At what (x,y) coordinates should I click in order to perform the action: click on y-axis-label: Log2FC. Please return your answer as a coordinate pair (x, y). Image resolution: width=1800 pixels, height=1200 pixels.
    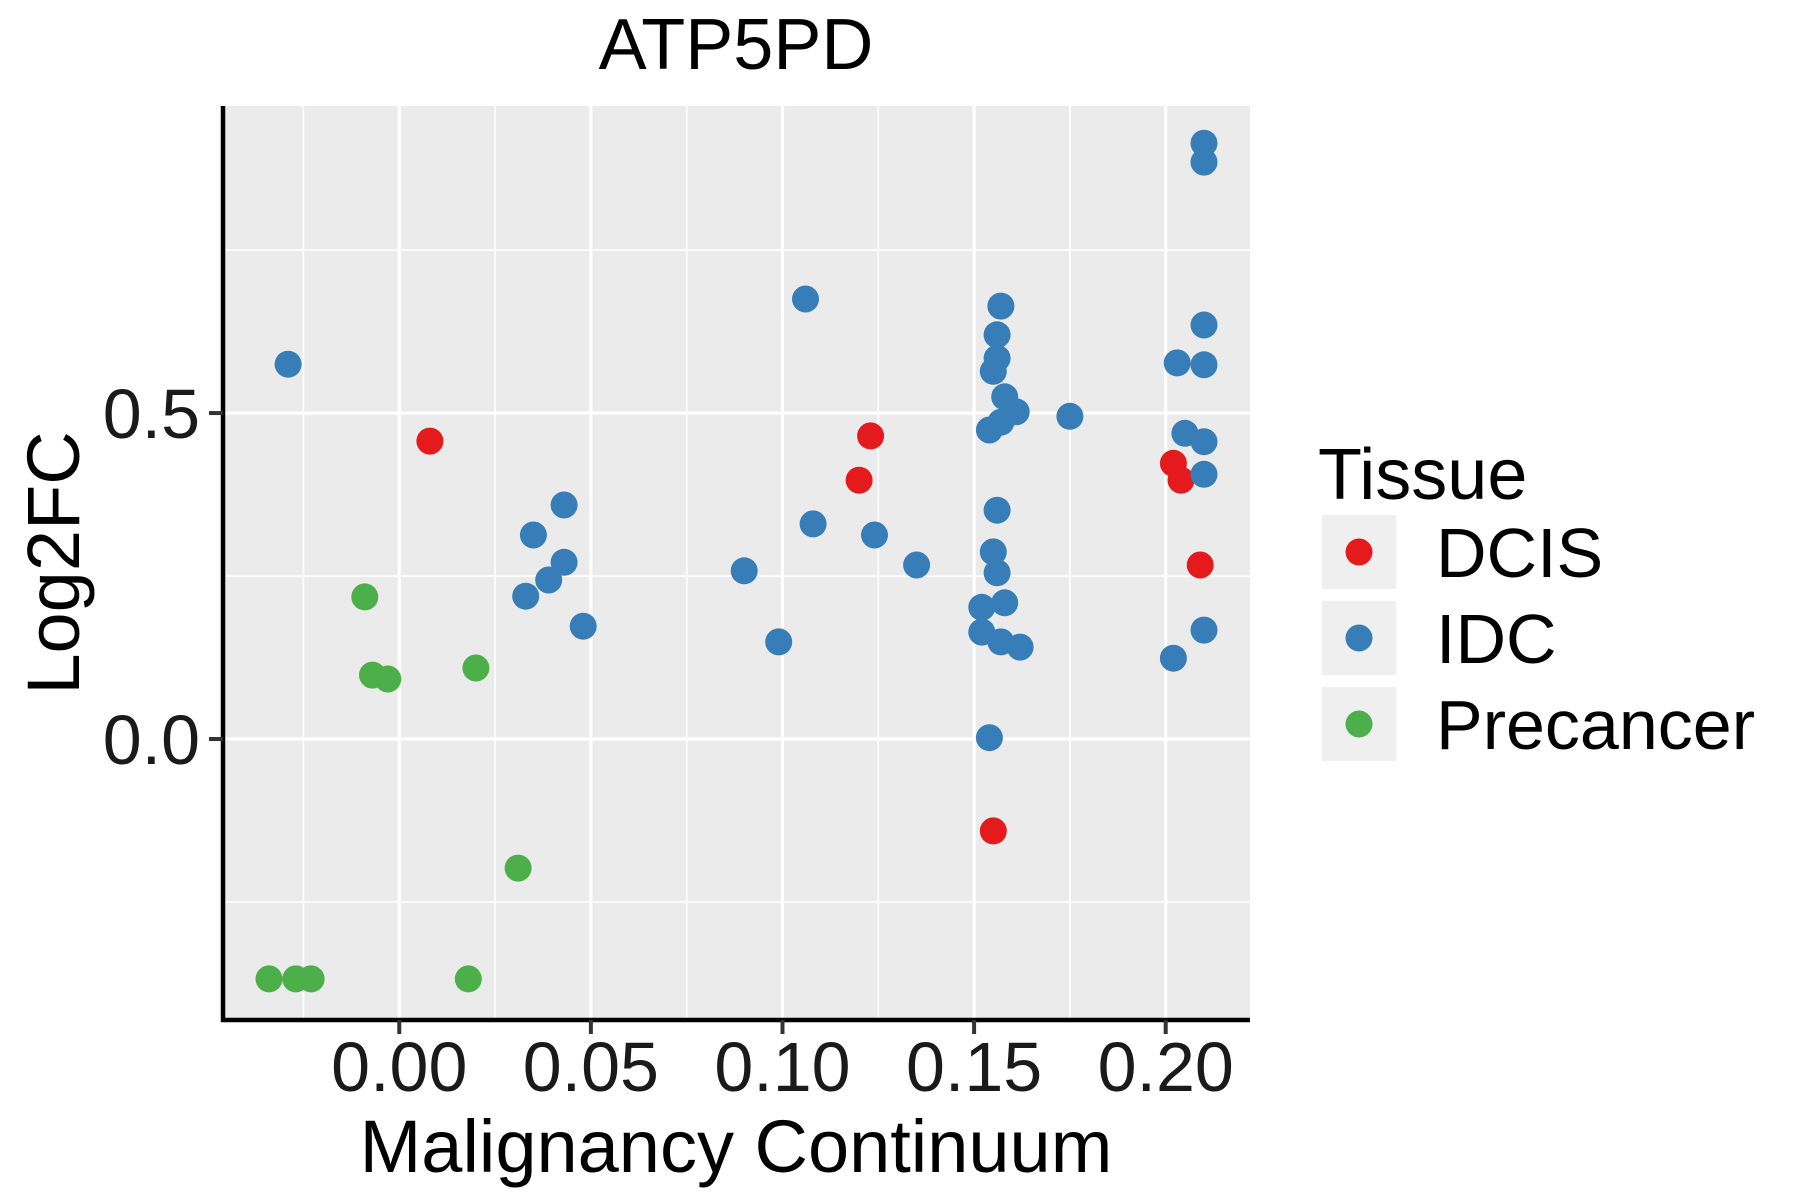
    Looking at the image, I should click on (53, 562).